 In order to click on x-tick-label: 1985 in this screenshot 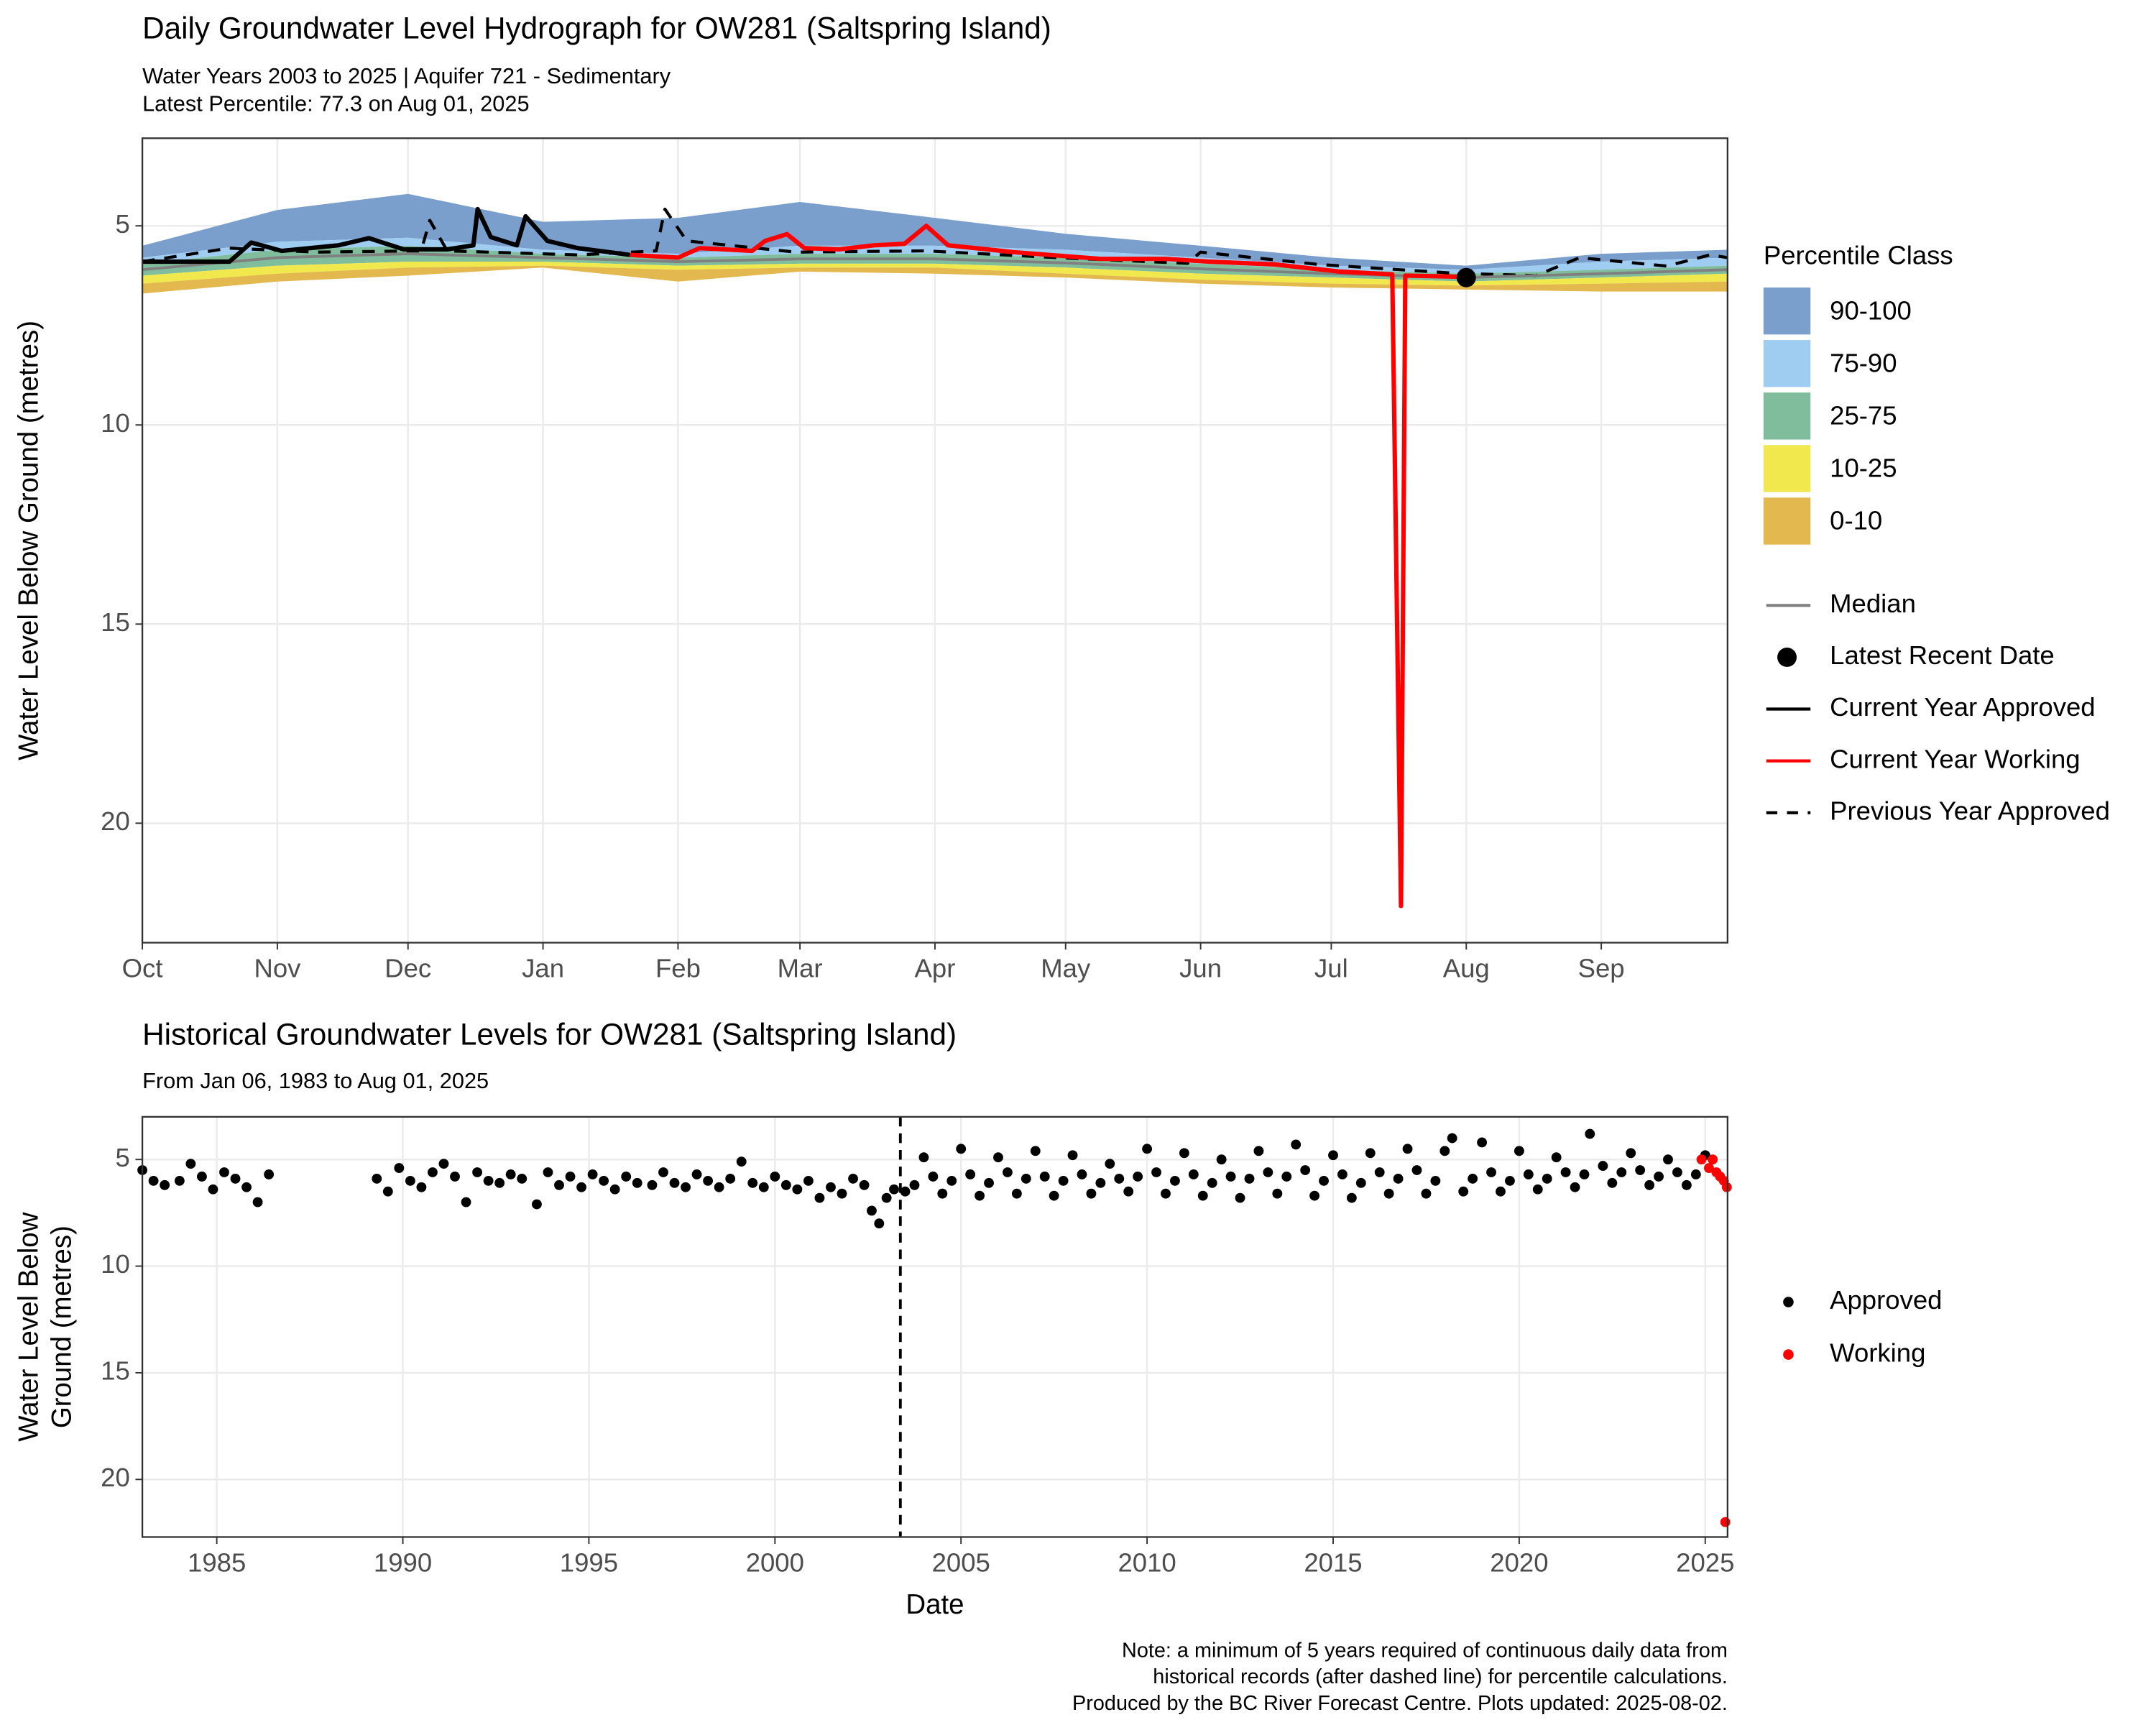, I will do `click(217, 1563)`.